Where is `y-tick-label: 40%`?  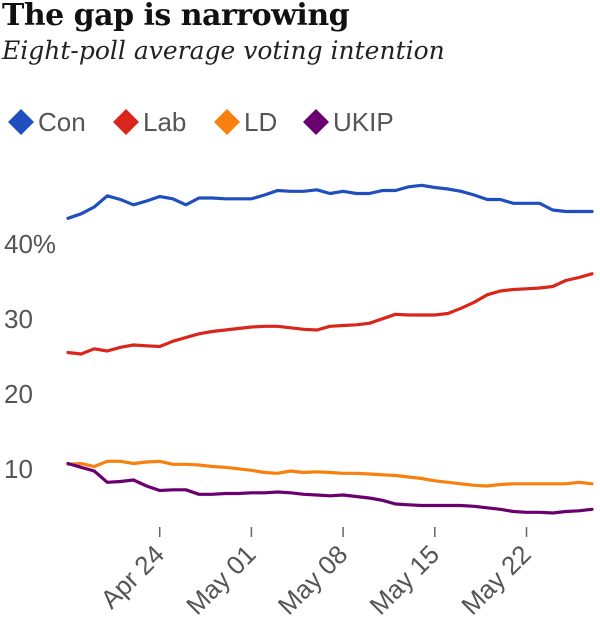 y-tick-label: 40% is located at coordinates (30, 244).